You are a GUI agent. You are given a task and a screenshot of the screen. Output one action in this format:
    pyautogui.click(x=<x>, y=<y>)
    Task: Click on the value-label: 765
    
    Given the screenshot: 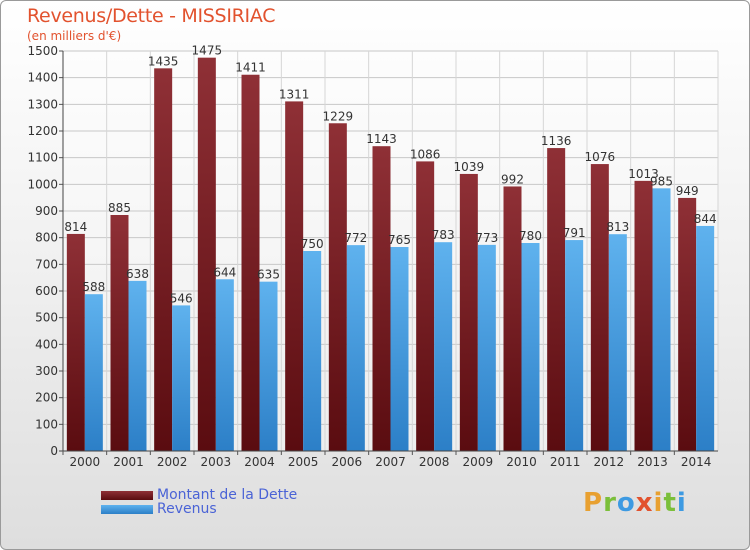 What is the action you would take?
    pyautogui.click(x=399, y=240)
    